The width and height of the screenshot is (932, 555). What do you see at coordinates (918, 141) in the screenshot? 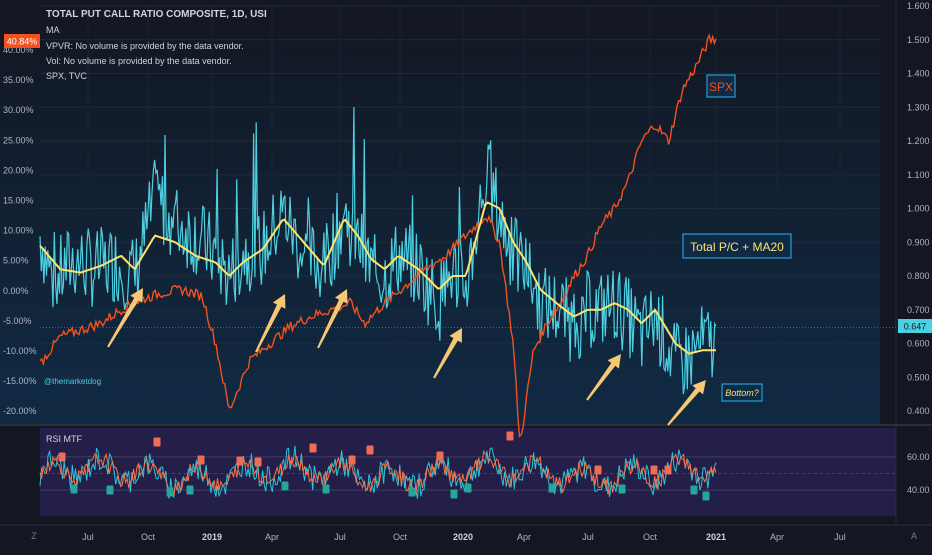
I see `right-tick-label: 1.200` at bounding box center [918, 141].